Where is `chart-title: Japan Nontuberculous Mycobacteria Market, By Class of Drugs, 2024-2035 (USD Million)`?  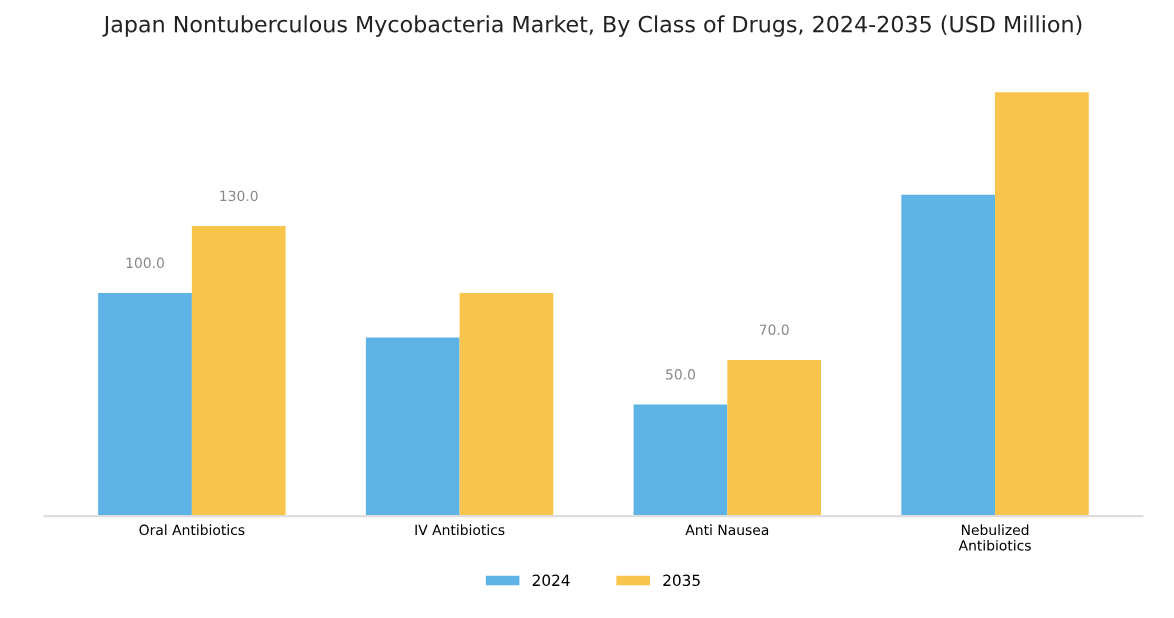 chart-title: Japan Nontuberculous Mycobacteria Market, By Class of Drugs, 2024-2035 (USD Million) is located at coordinates (592, 26).